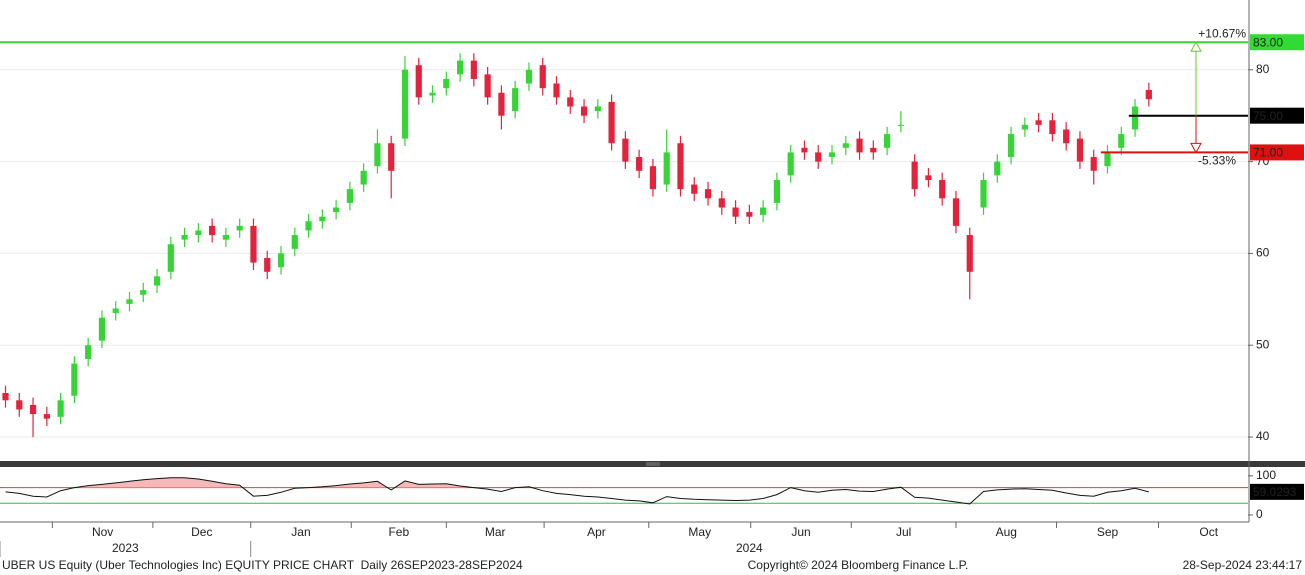 This screenshot has width=1305, height=575. What do you see at coordinates (1263, 436) in the screenshot?
I see `y-tick-label: 40` at bounding box center [1263, 436].